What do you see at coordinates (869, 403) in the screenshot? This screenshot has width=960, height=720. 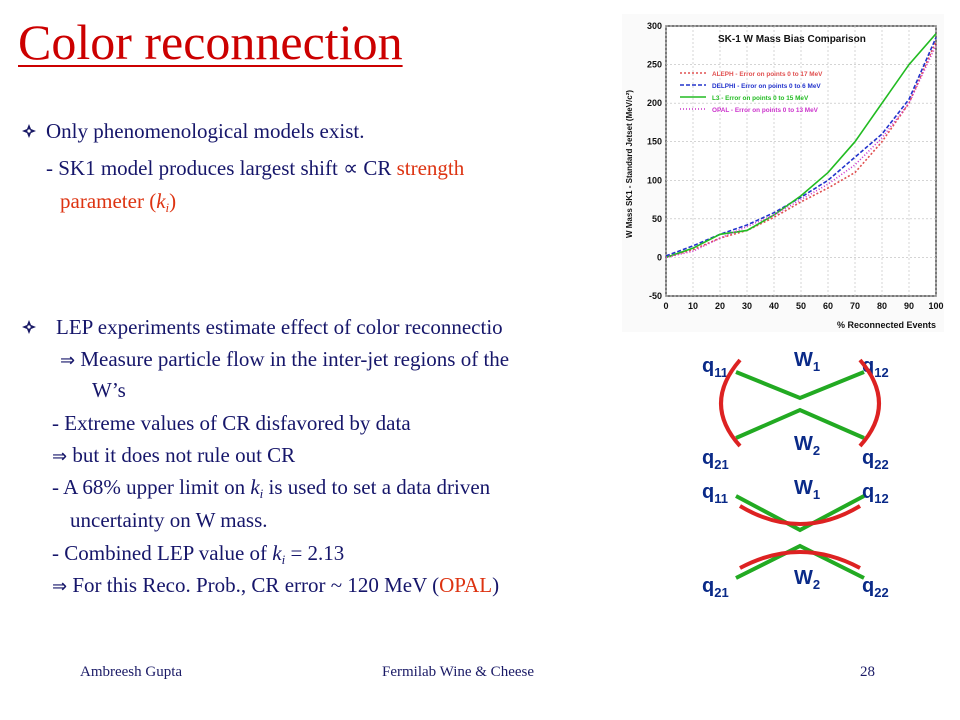 I see `string-right-top` at bounding box center [869, 403].